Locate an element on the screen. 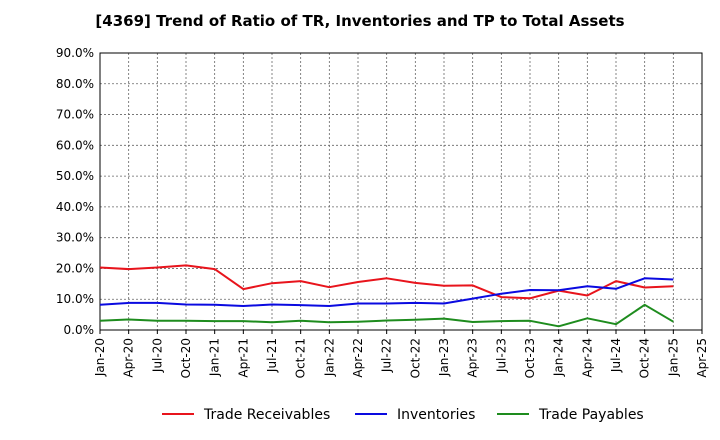 The height and width of the screenshot is (440, 720). x-tick-label: Jul-22 is located at coordinates (387, 355).